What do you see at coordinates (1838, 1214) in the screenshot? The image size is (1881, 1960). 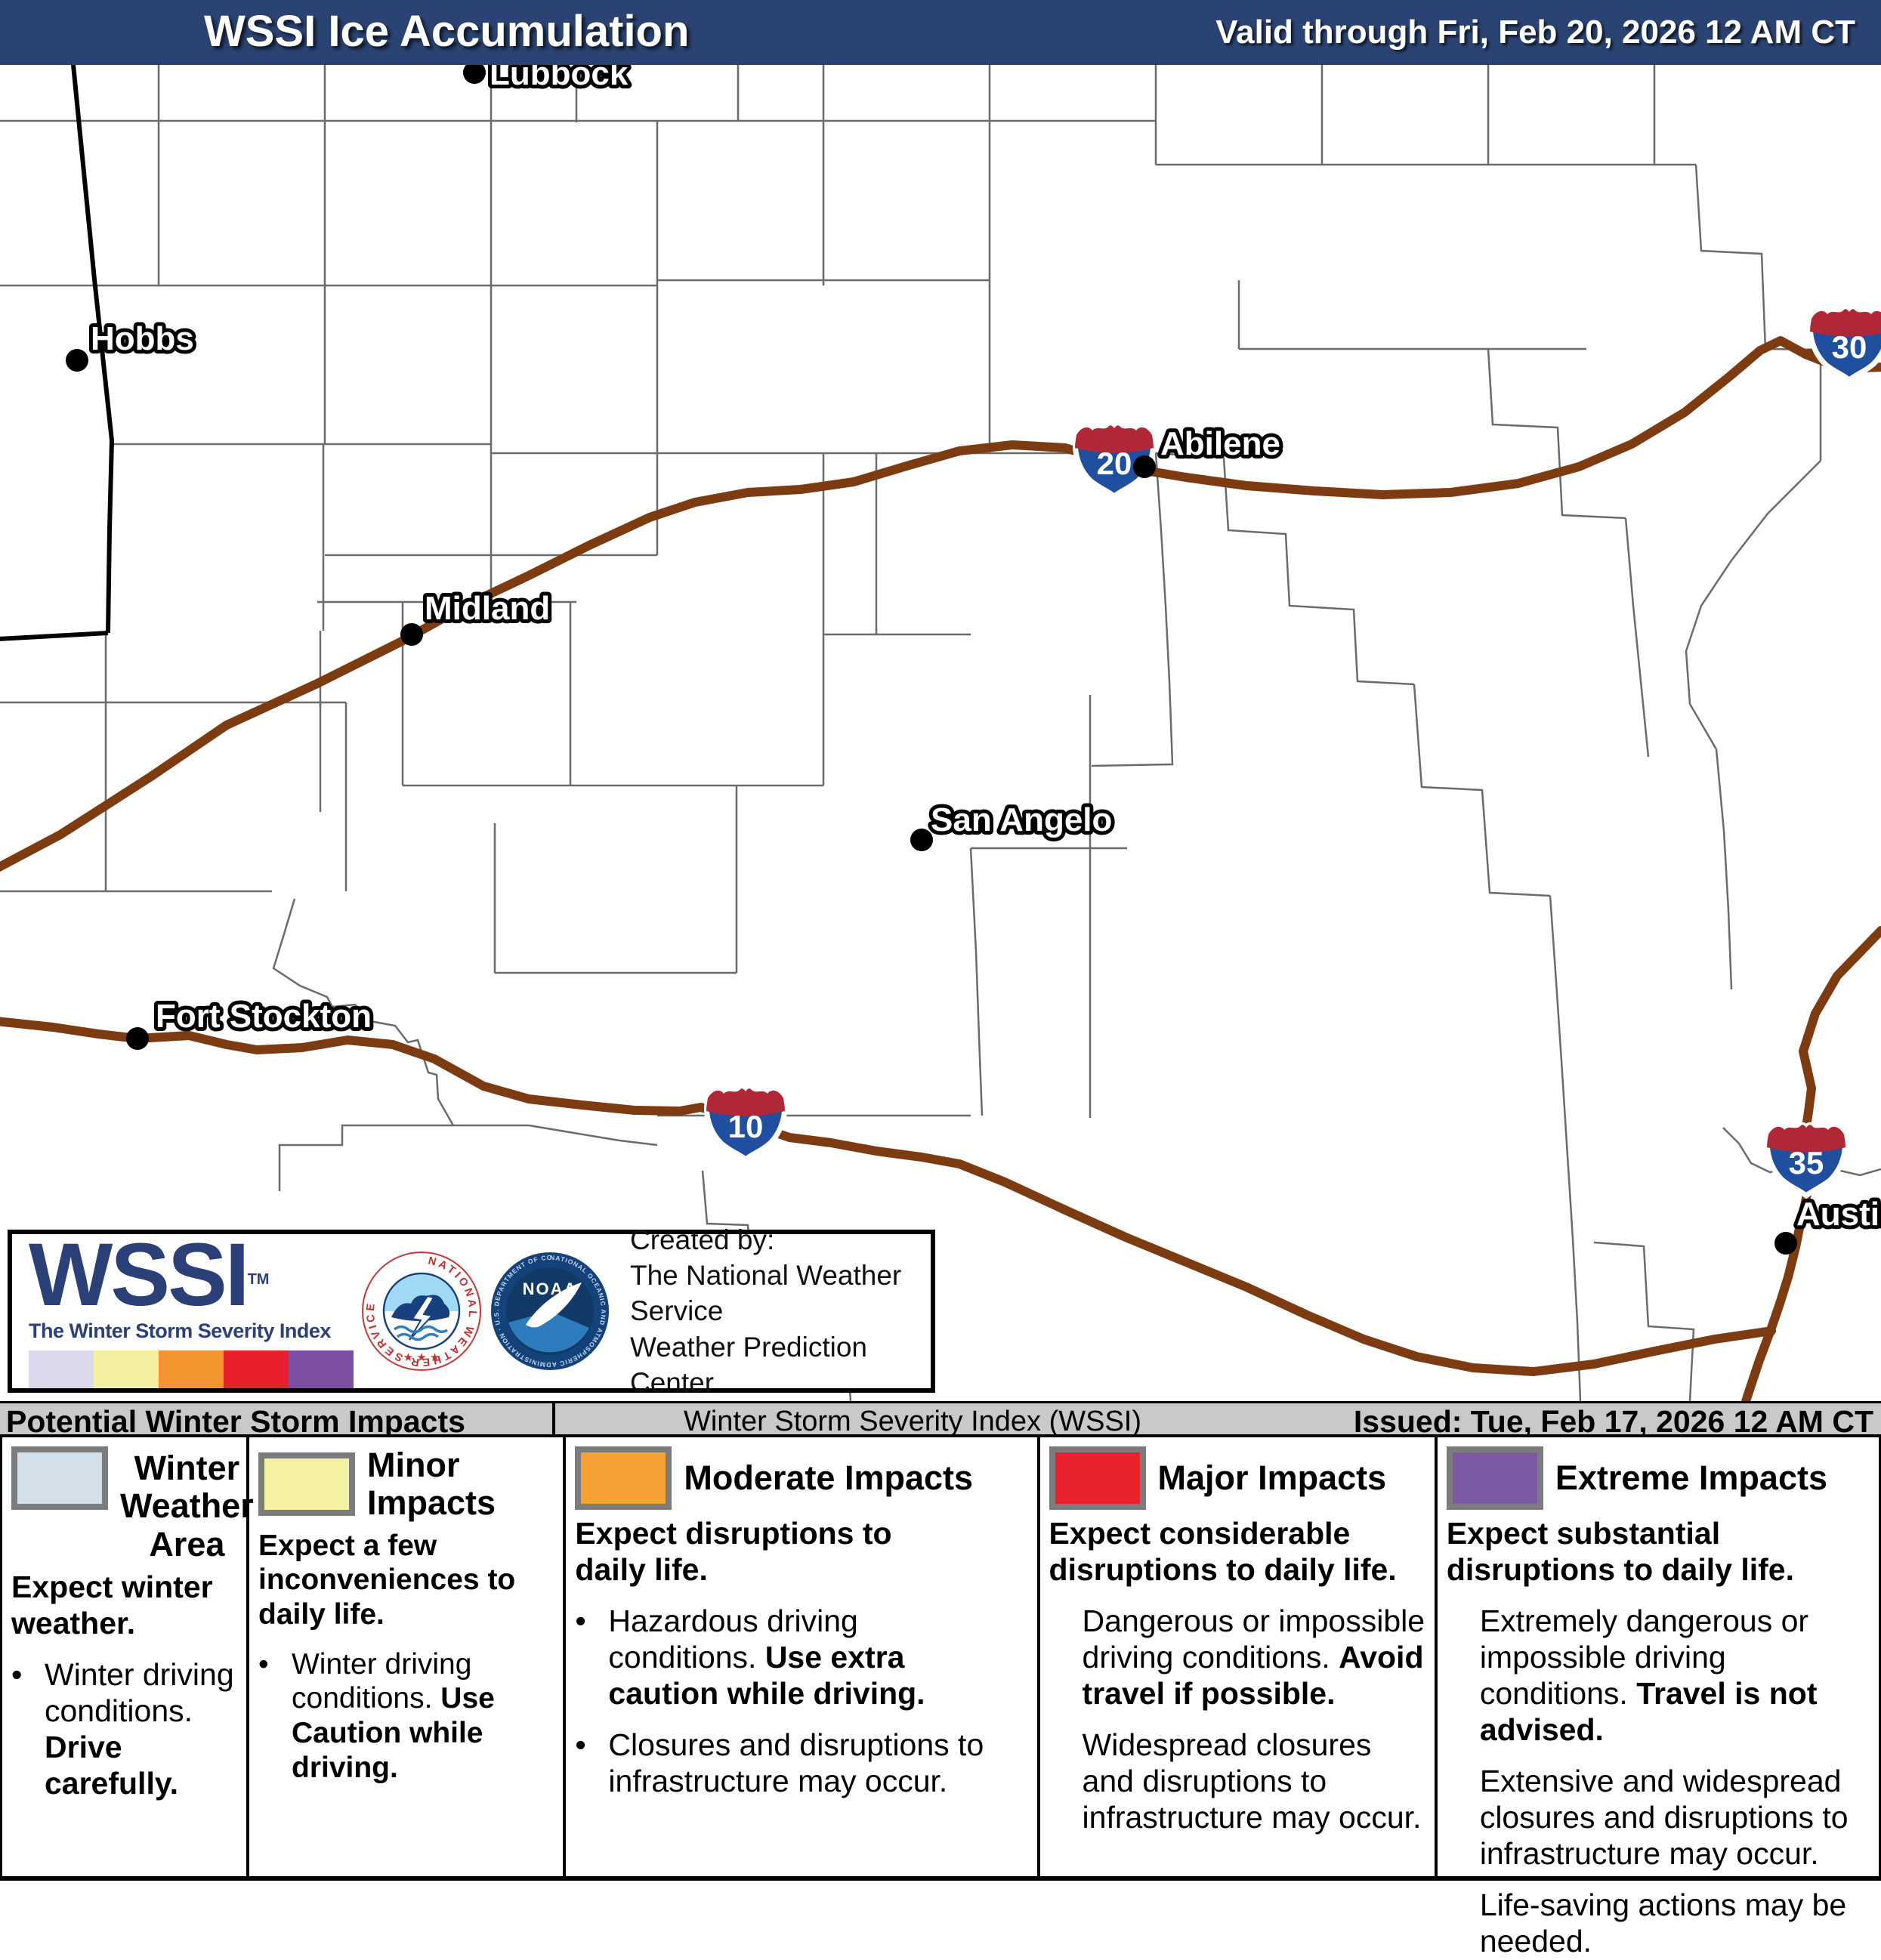 I see `city-label-austin: Austin` at bounding box center [1838, 1214].